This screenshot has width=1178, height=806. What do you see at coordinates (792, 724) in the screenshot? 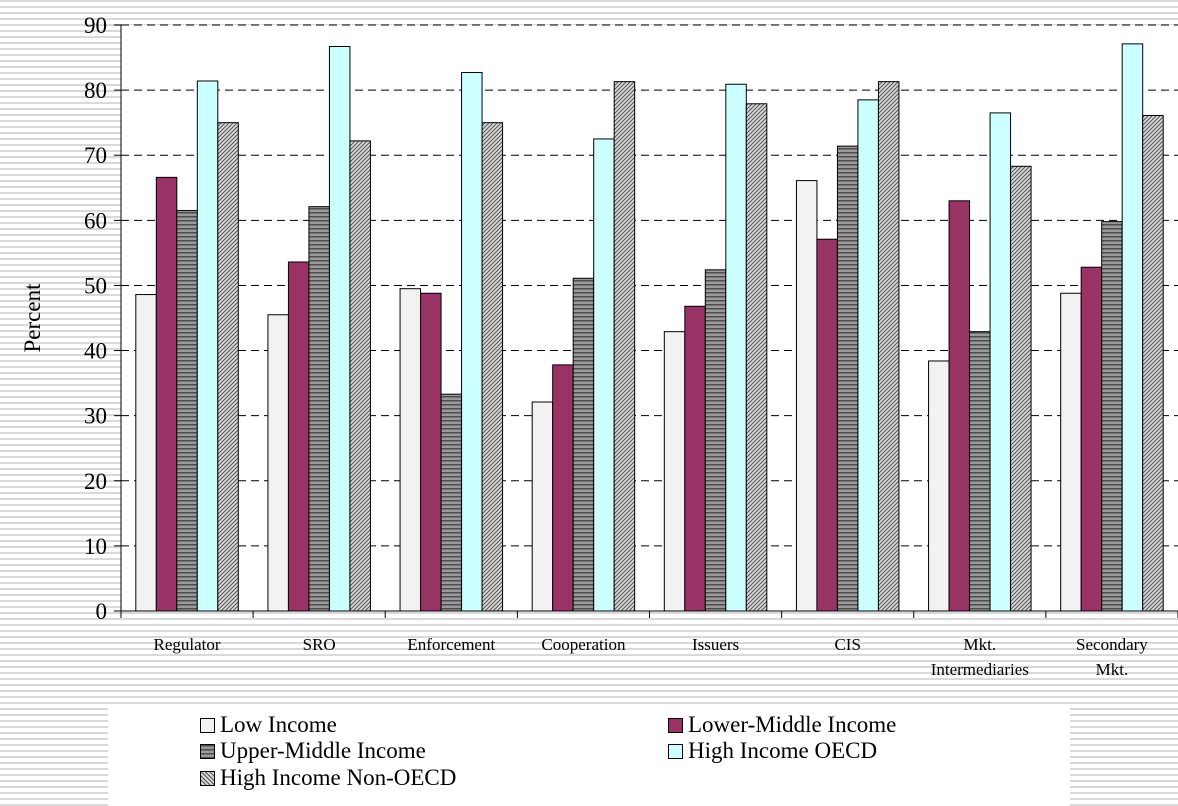
I see `legend-label: Lower-Middle Income` at bounding box center [792, 724].